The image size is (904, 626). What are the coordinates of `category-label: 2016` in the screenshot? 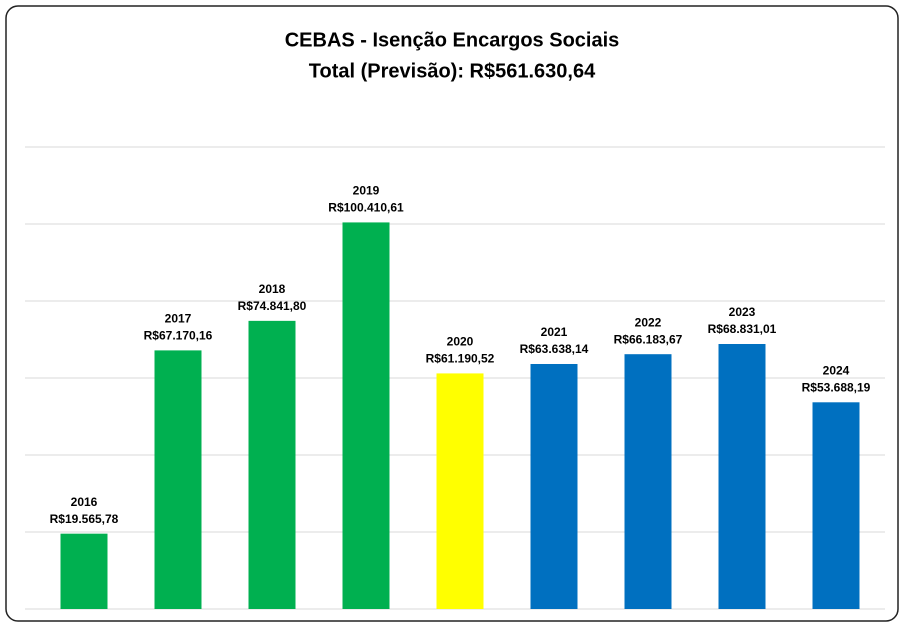 It's located at (84, 502).